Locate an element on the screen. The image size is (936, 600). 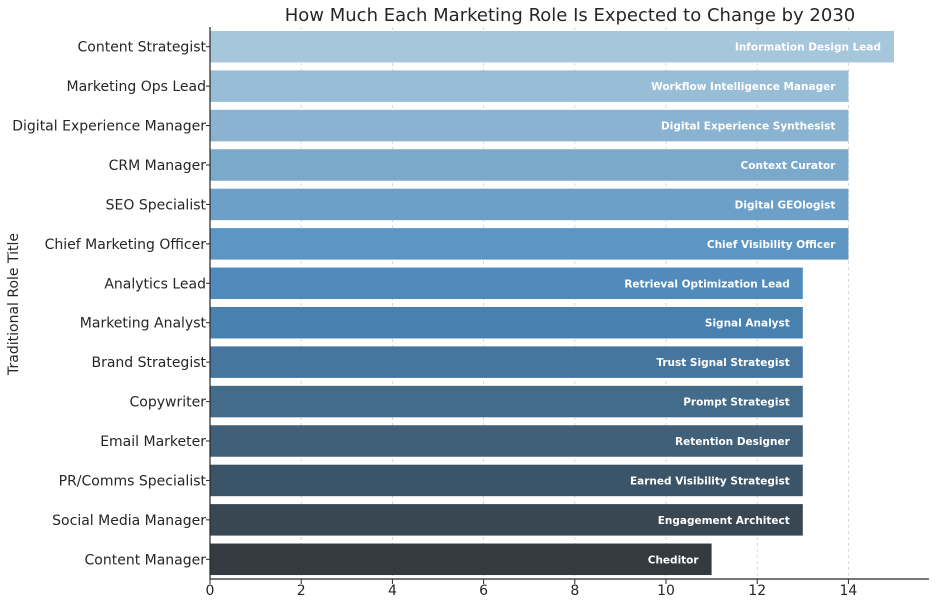
bar-label: Earned Visibility Strategist is located at coordinates (710, 481).